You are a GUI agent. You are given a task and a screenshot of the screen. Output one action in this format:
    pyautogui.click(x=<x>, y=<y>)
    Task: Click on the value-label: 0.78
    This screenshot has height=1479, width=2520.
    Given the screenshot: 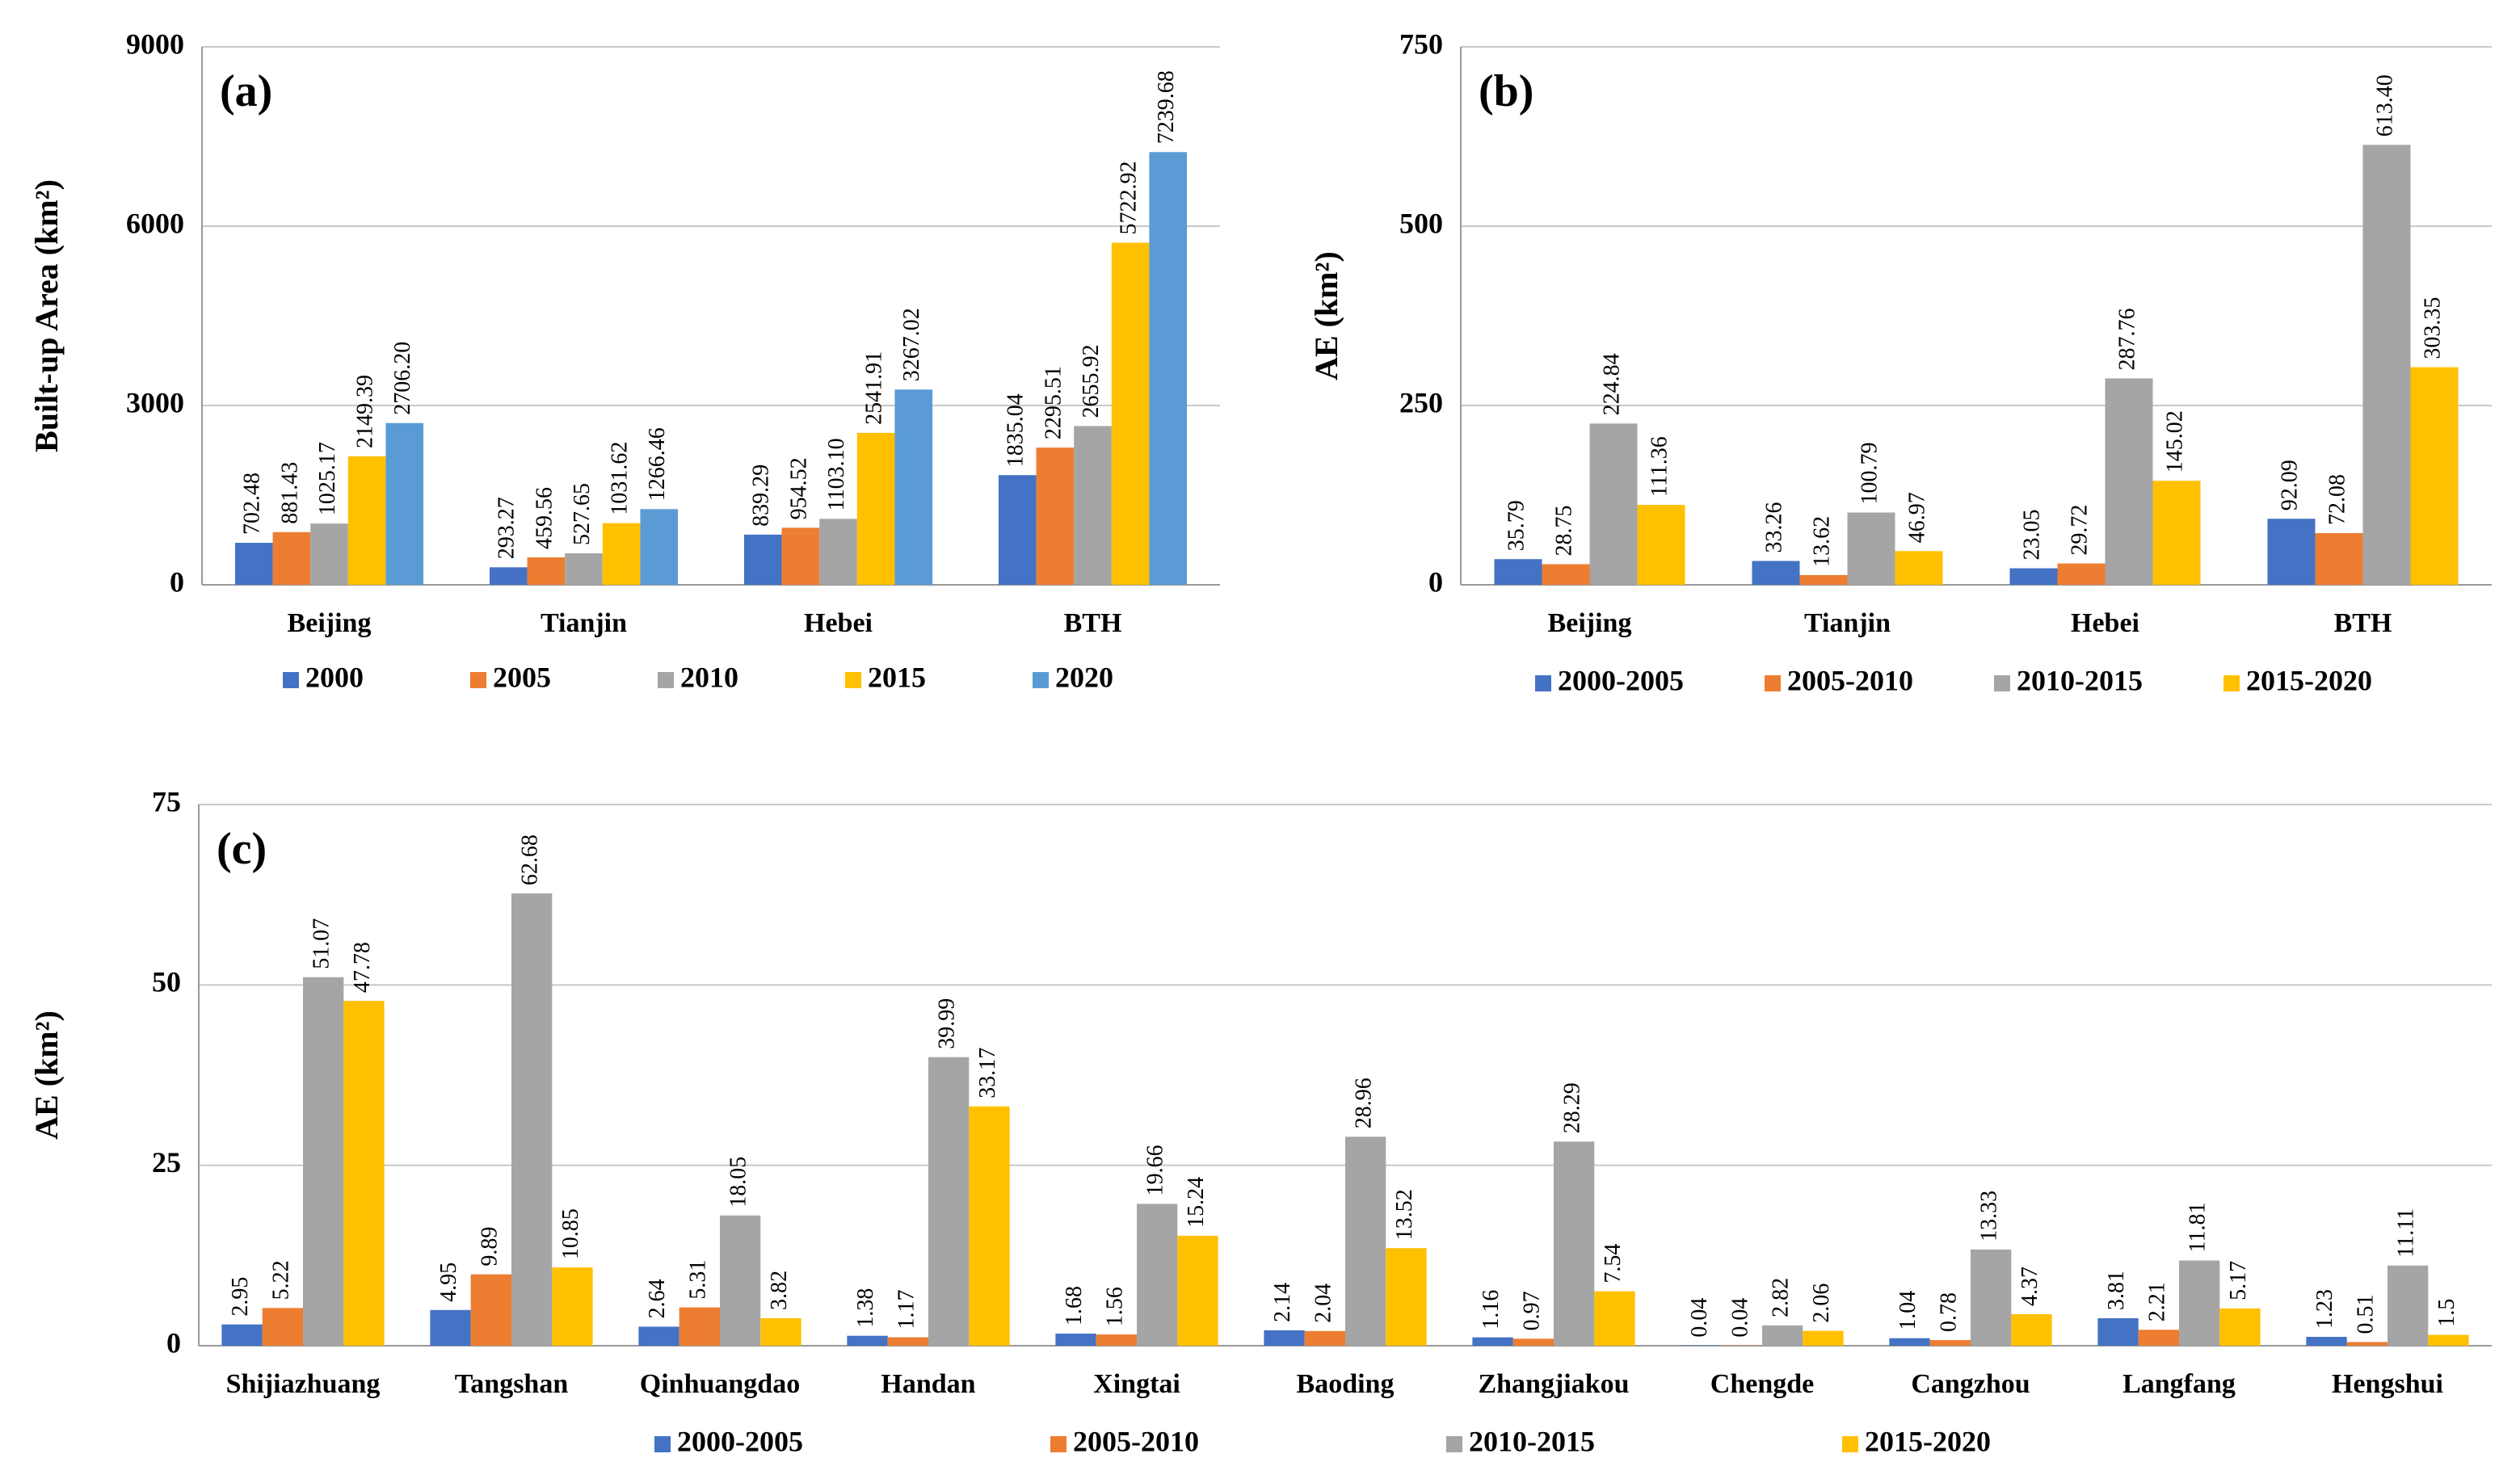 What is the action you would take?
    pyautogui.click(x=1948, y=1312)
    